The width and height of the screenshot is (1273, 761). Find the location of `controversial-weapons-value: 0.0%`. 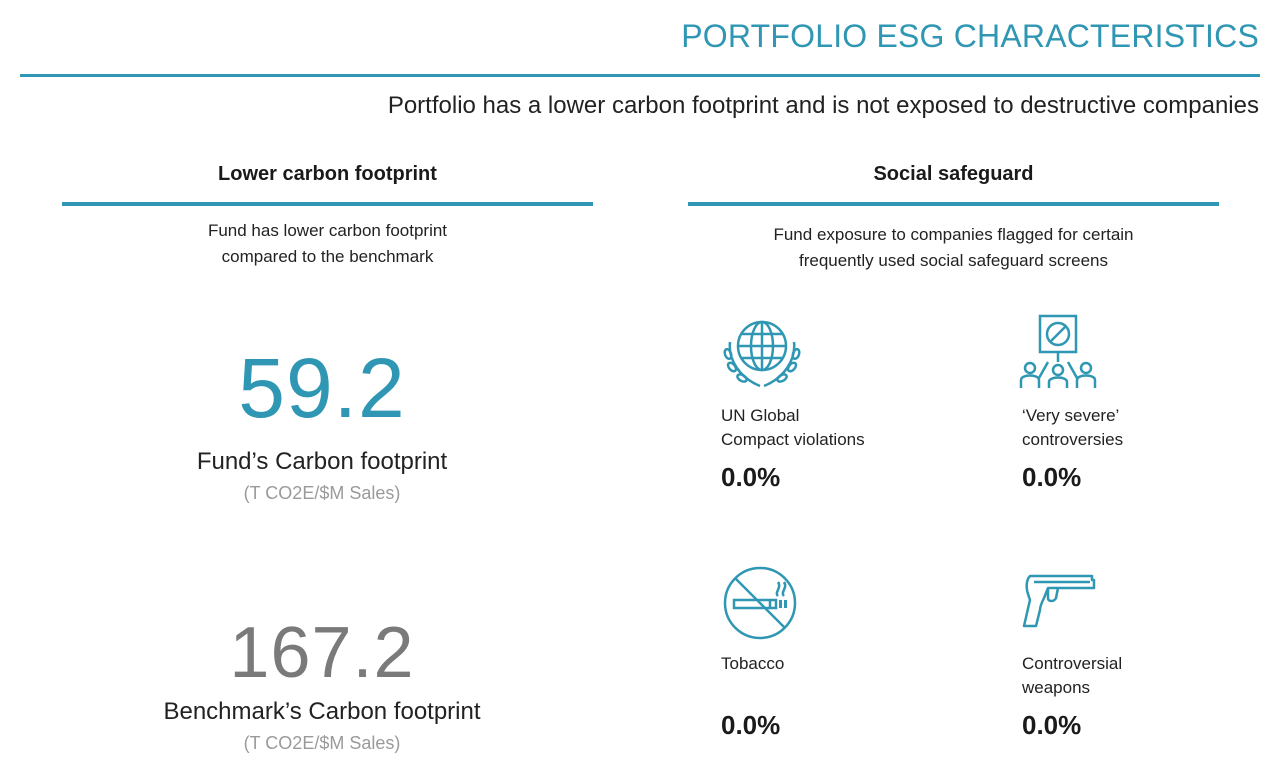

controversial-weapons-value: 0.0% is located at coordinates (1052, 725).